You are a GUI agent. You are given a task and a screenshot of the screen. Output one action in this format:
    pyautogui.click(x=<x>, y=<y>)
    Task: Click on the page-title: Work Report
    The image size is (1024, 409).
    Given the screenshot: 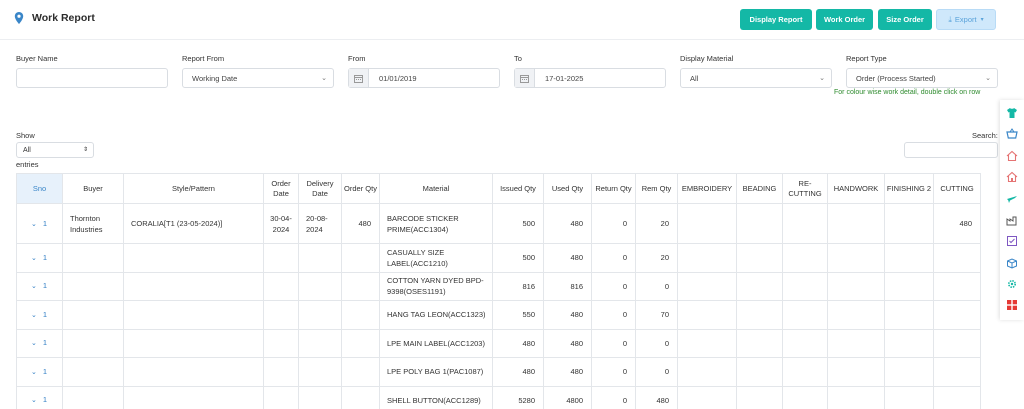 What is the action you would take?
    pyautogui.click(x=63, y=18)
    